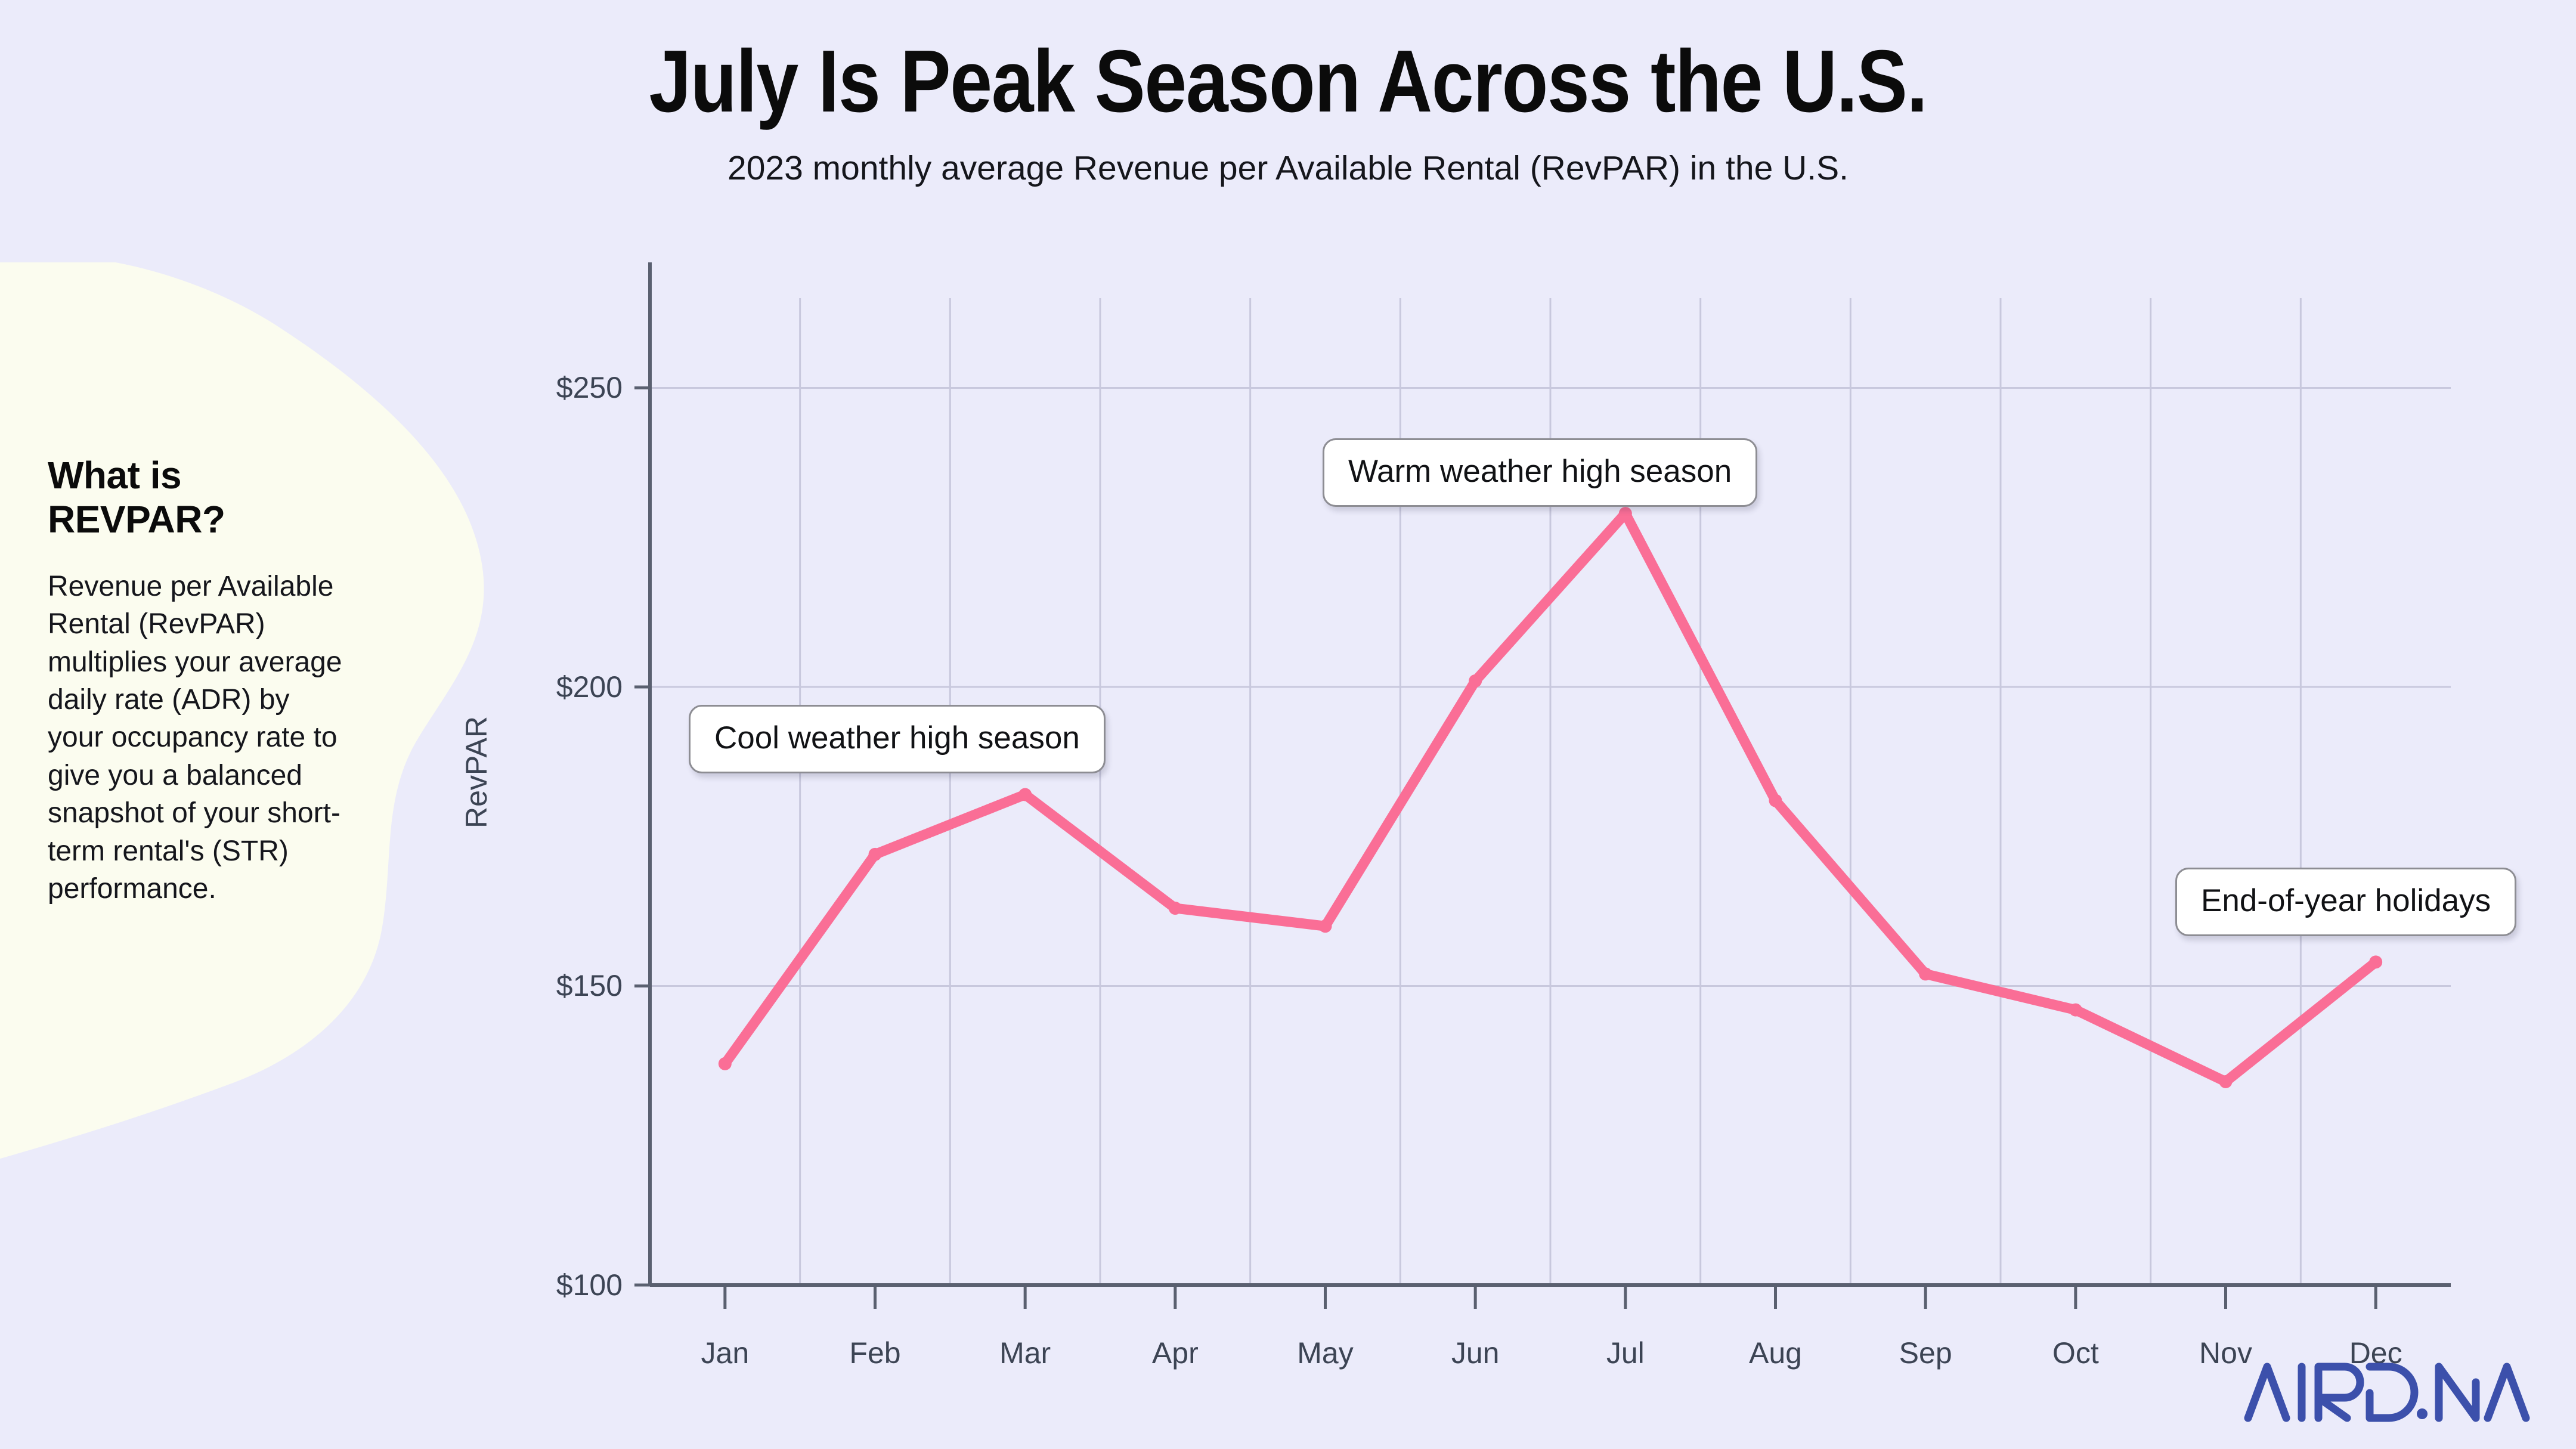 Image resolution: width=2576 pixels, height=1449 pixels. I want to click on y-tick-label: $250, so click(589, 388).